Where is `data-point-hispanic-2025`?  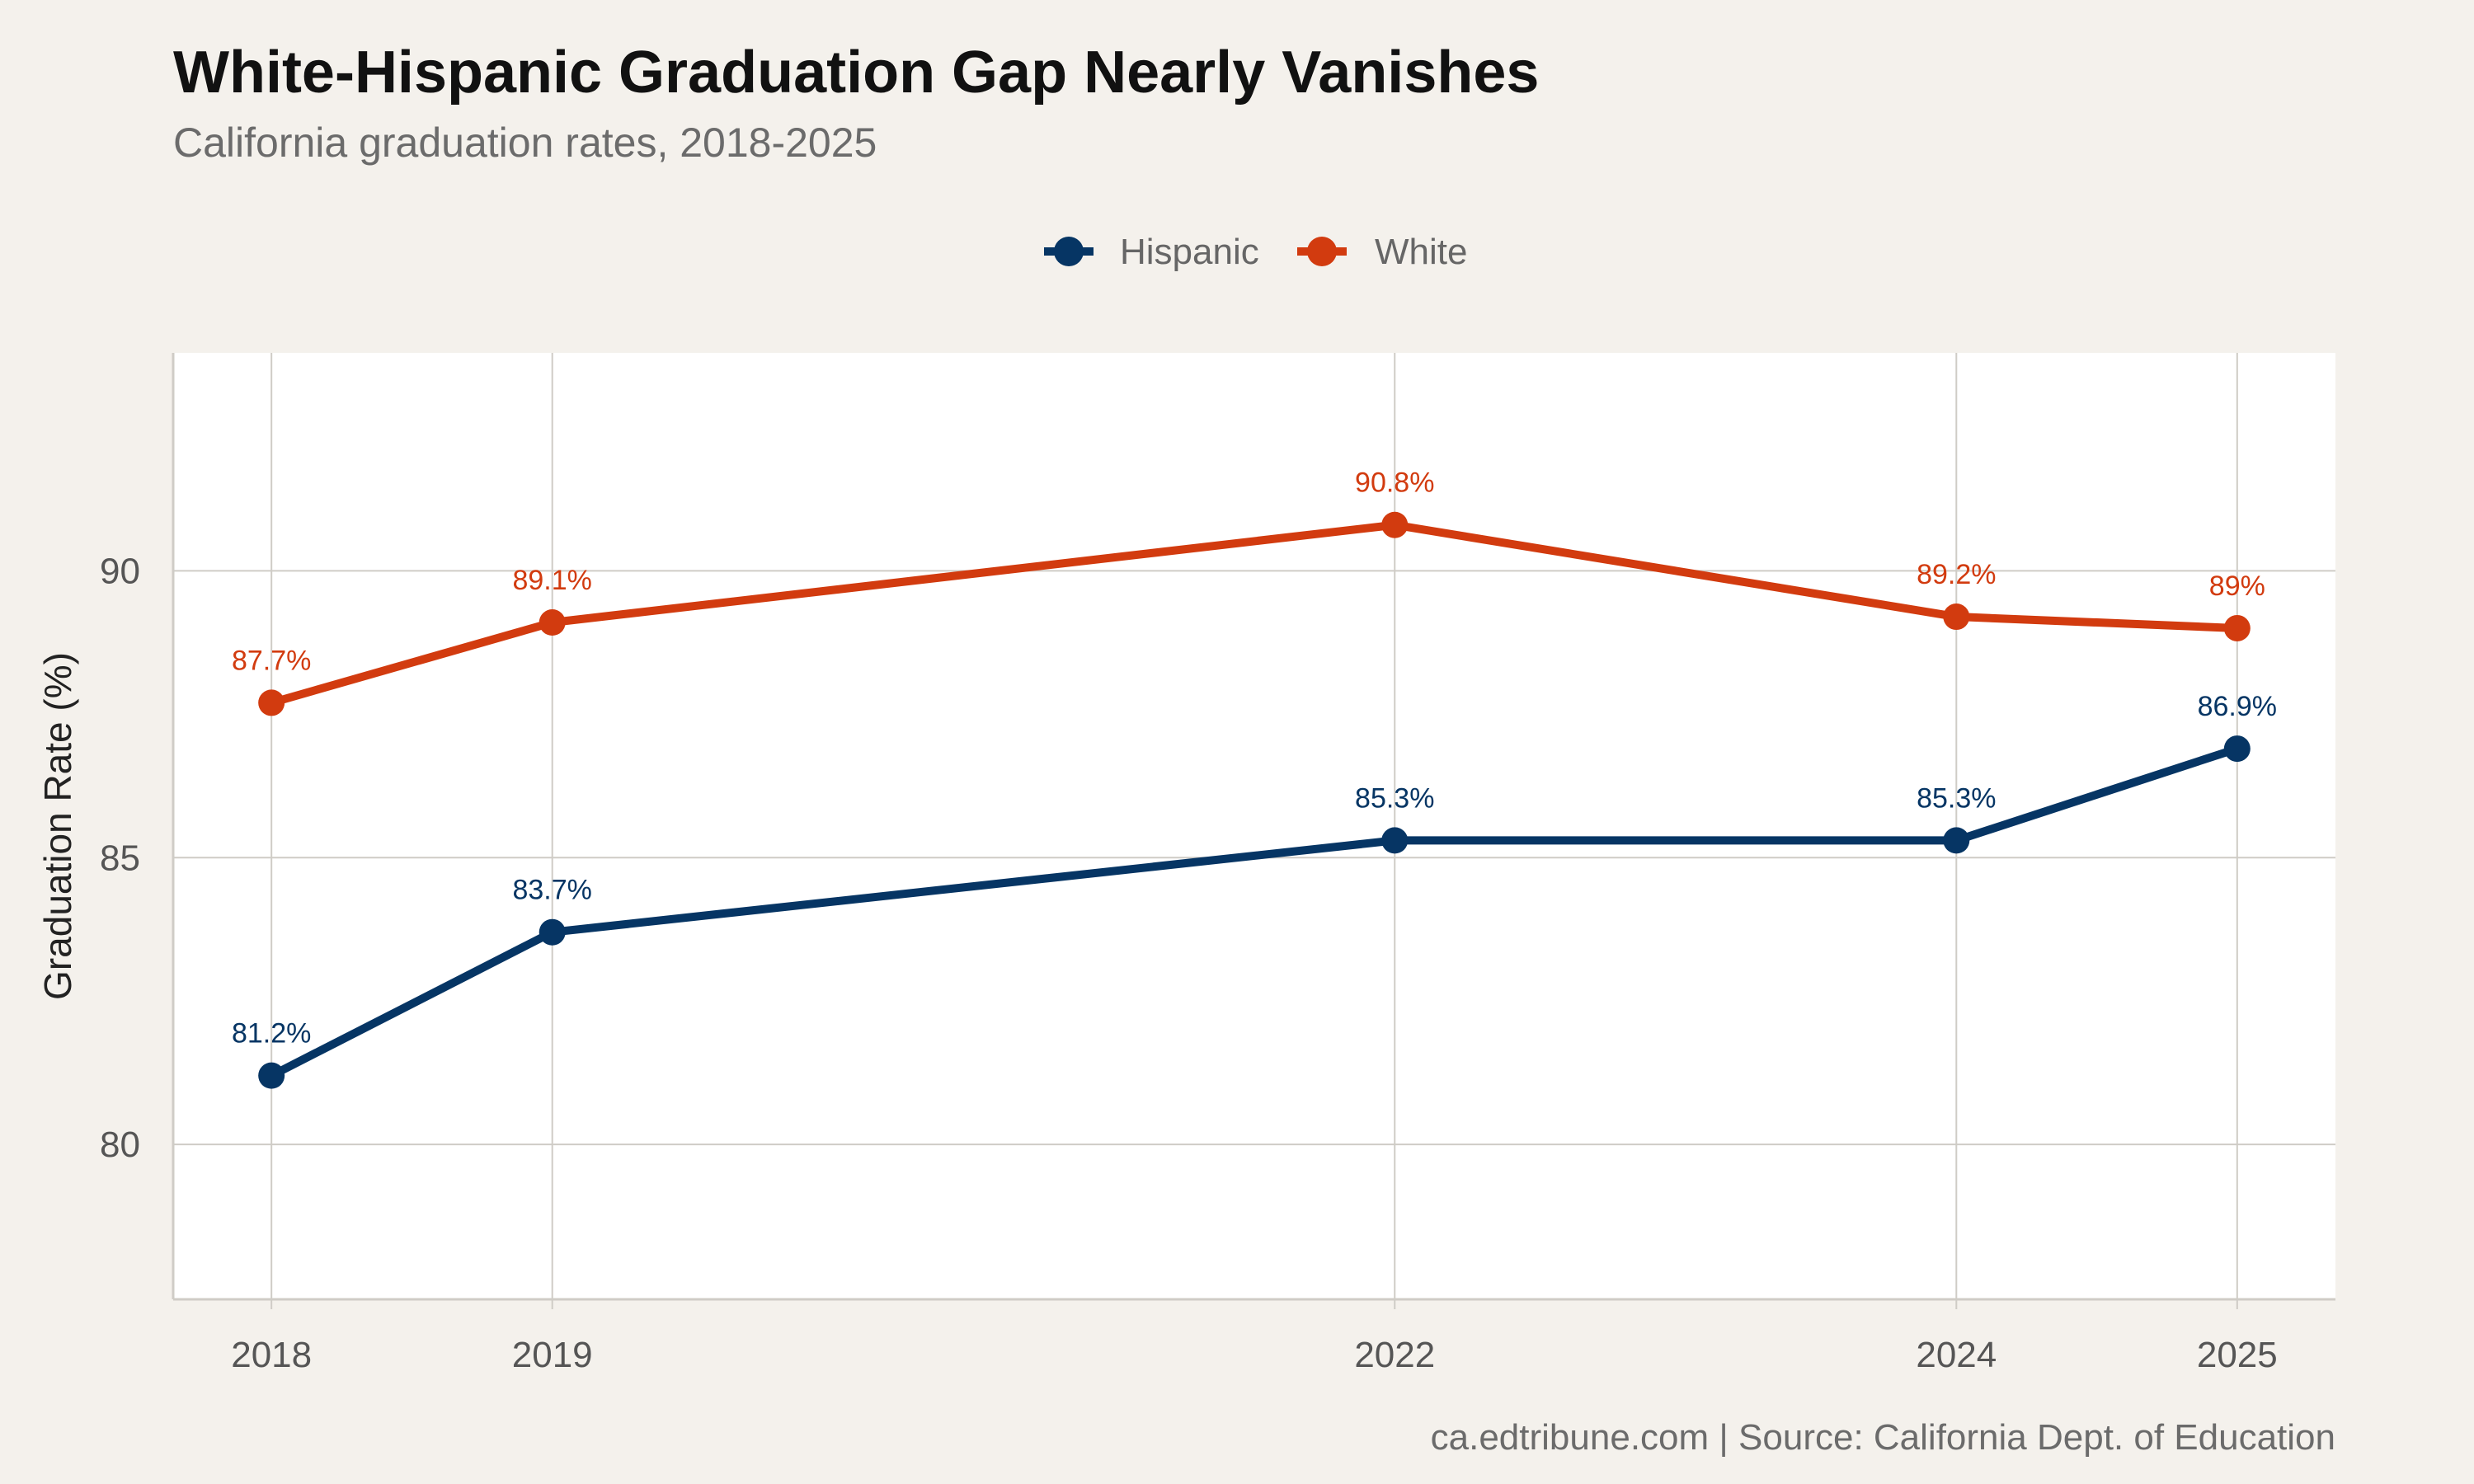 data-point-hispanic-2025 is located at coordinates (2237, 749).